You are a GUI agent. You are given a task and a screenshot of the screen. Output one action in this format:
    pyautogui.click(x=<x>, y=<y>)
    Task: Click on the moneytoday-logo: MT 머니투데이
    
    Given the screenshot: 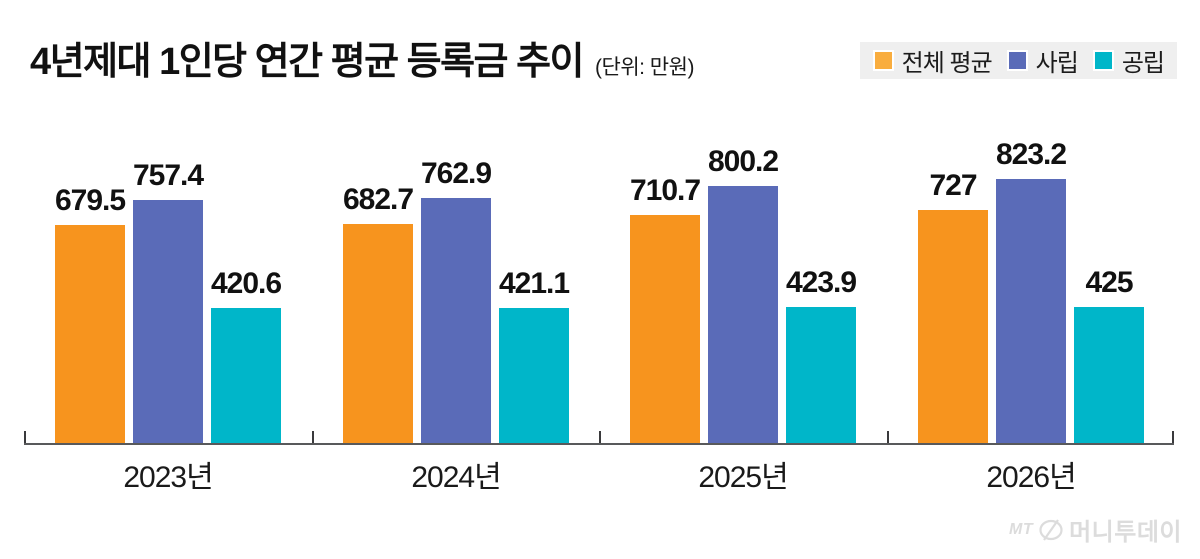 What is the action you would take?
    pyautogui.click(x=1095, y=529)
    